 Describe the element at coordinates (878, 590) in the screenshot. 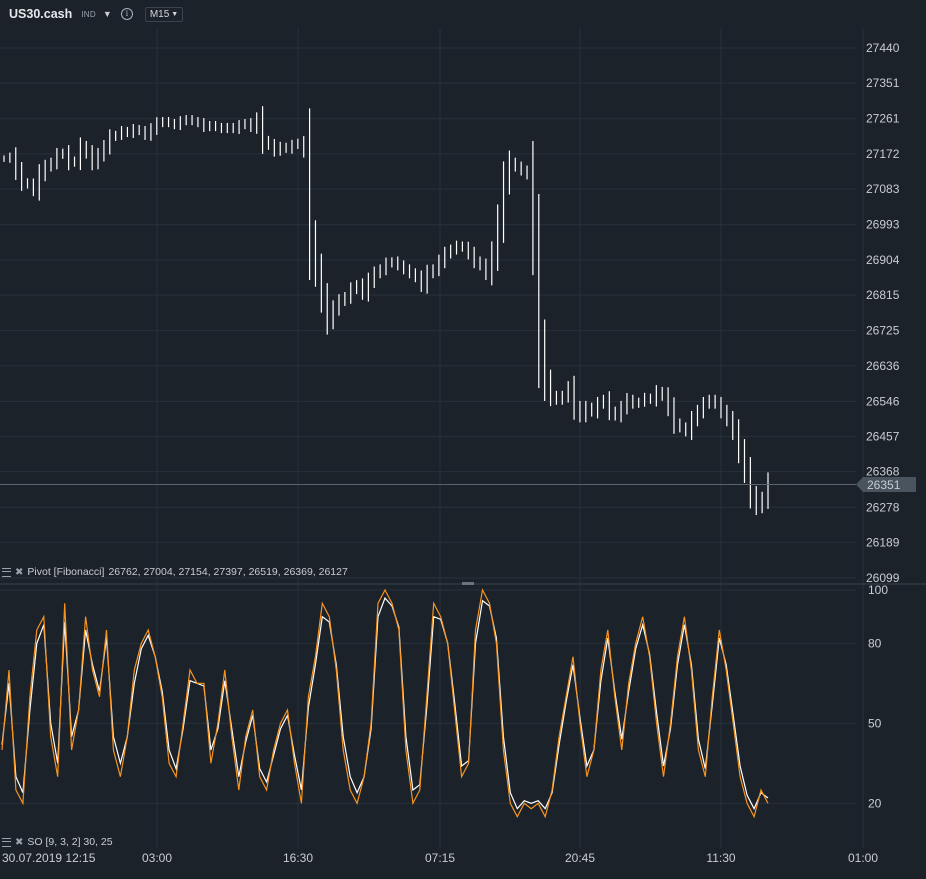

I see `so-tick-label: 100` at that location.